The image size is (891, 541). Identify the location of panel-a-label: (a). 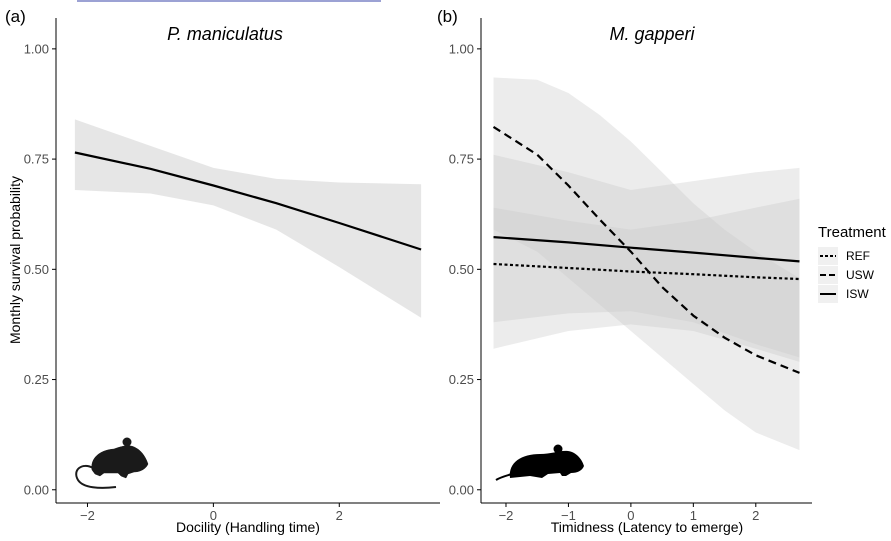
(15, 16).